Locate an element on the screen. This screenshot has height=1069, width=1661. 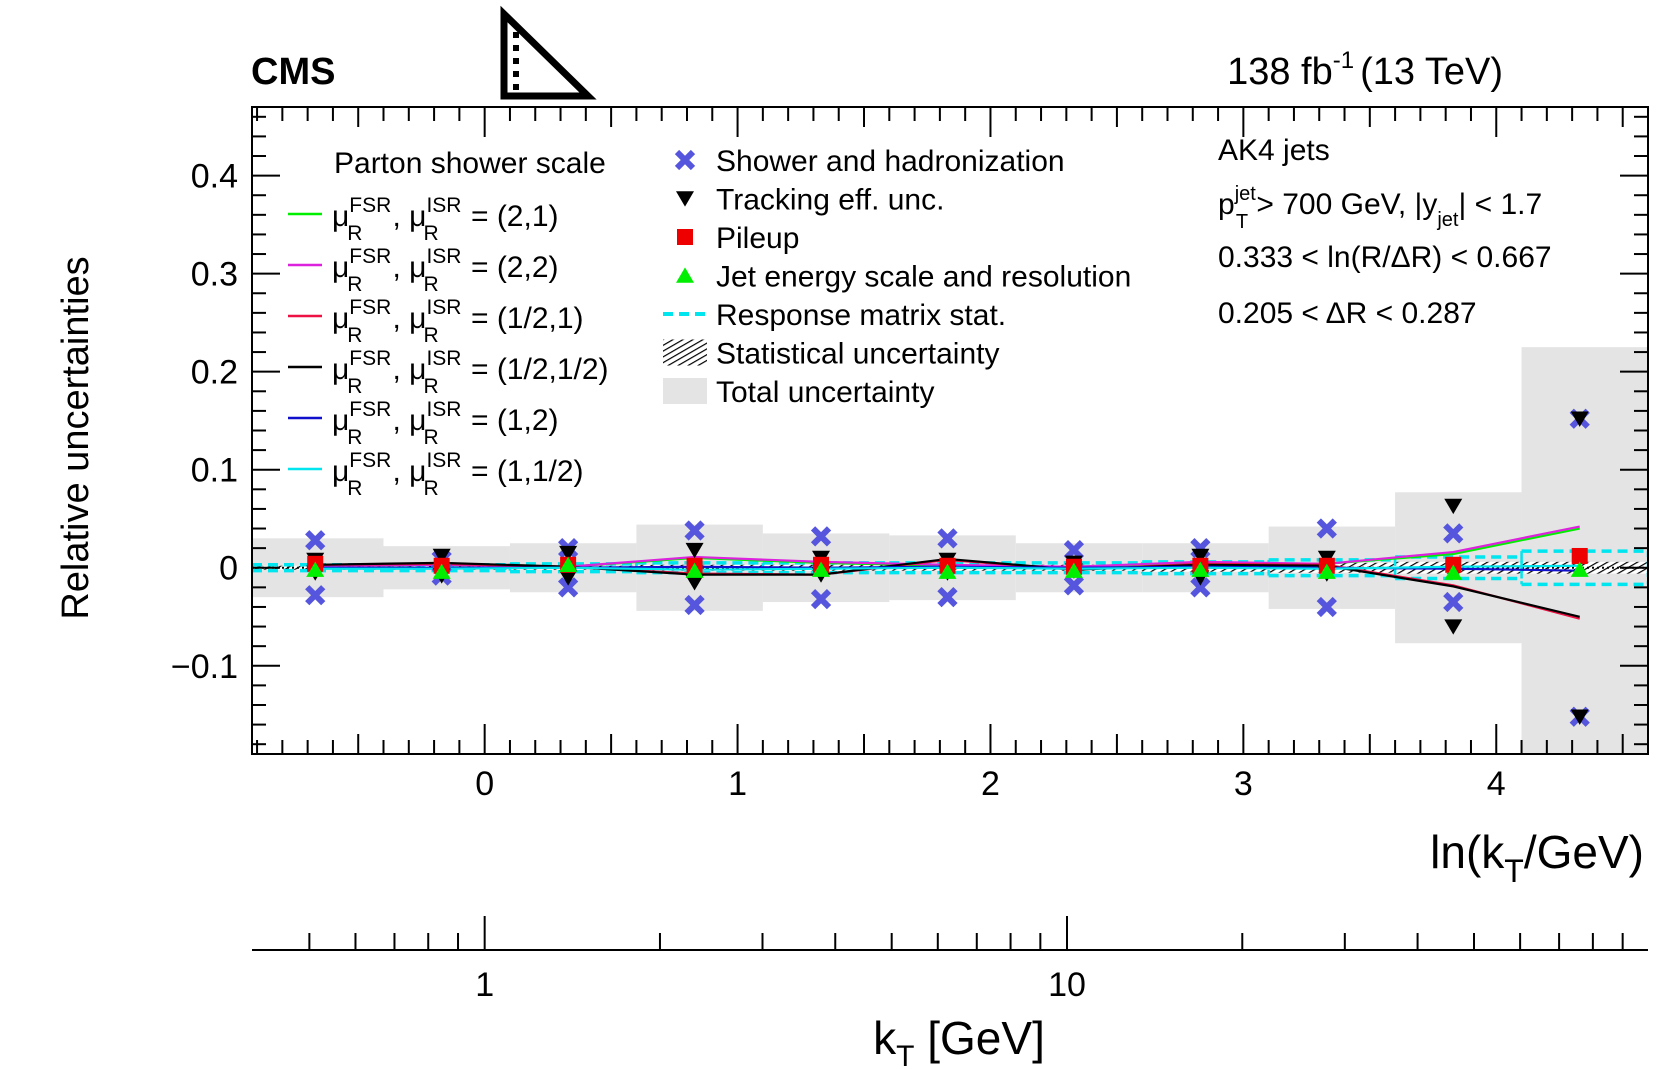
y-tick-label: 0.1 is located at coordinates (214, 471).